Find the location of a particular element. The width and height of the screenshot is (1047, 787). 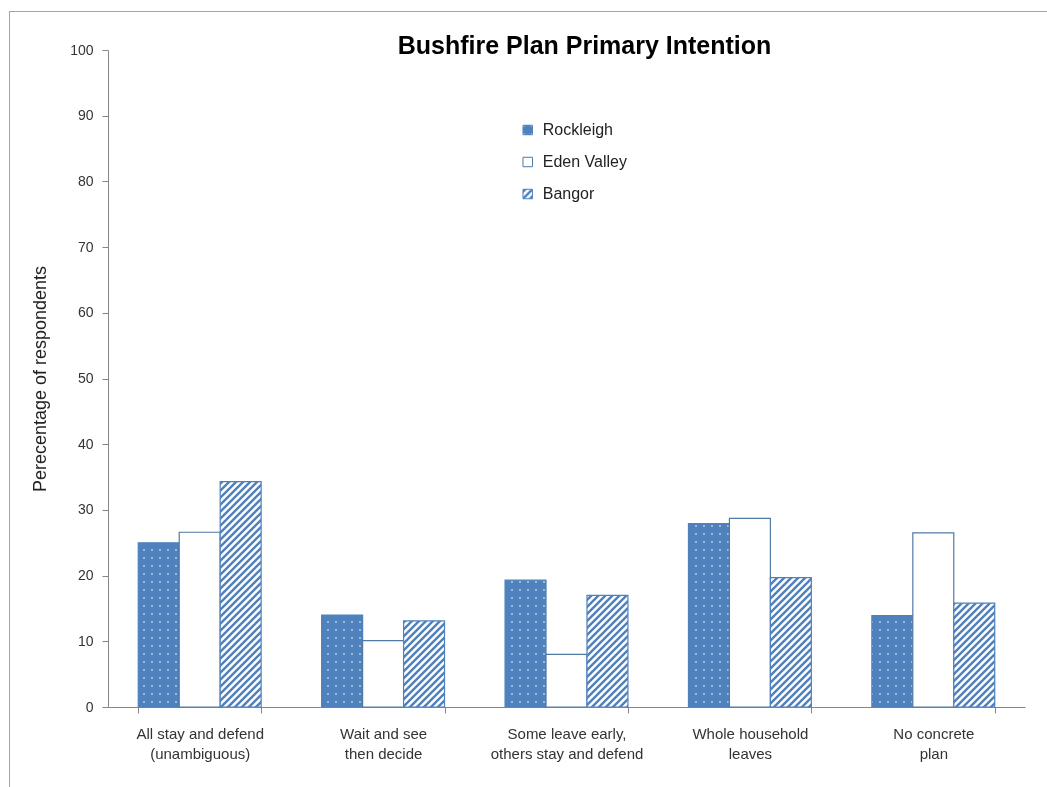

legend-label: Eden Valley is located at coordinates (584, 161).